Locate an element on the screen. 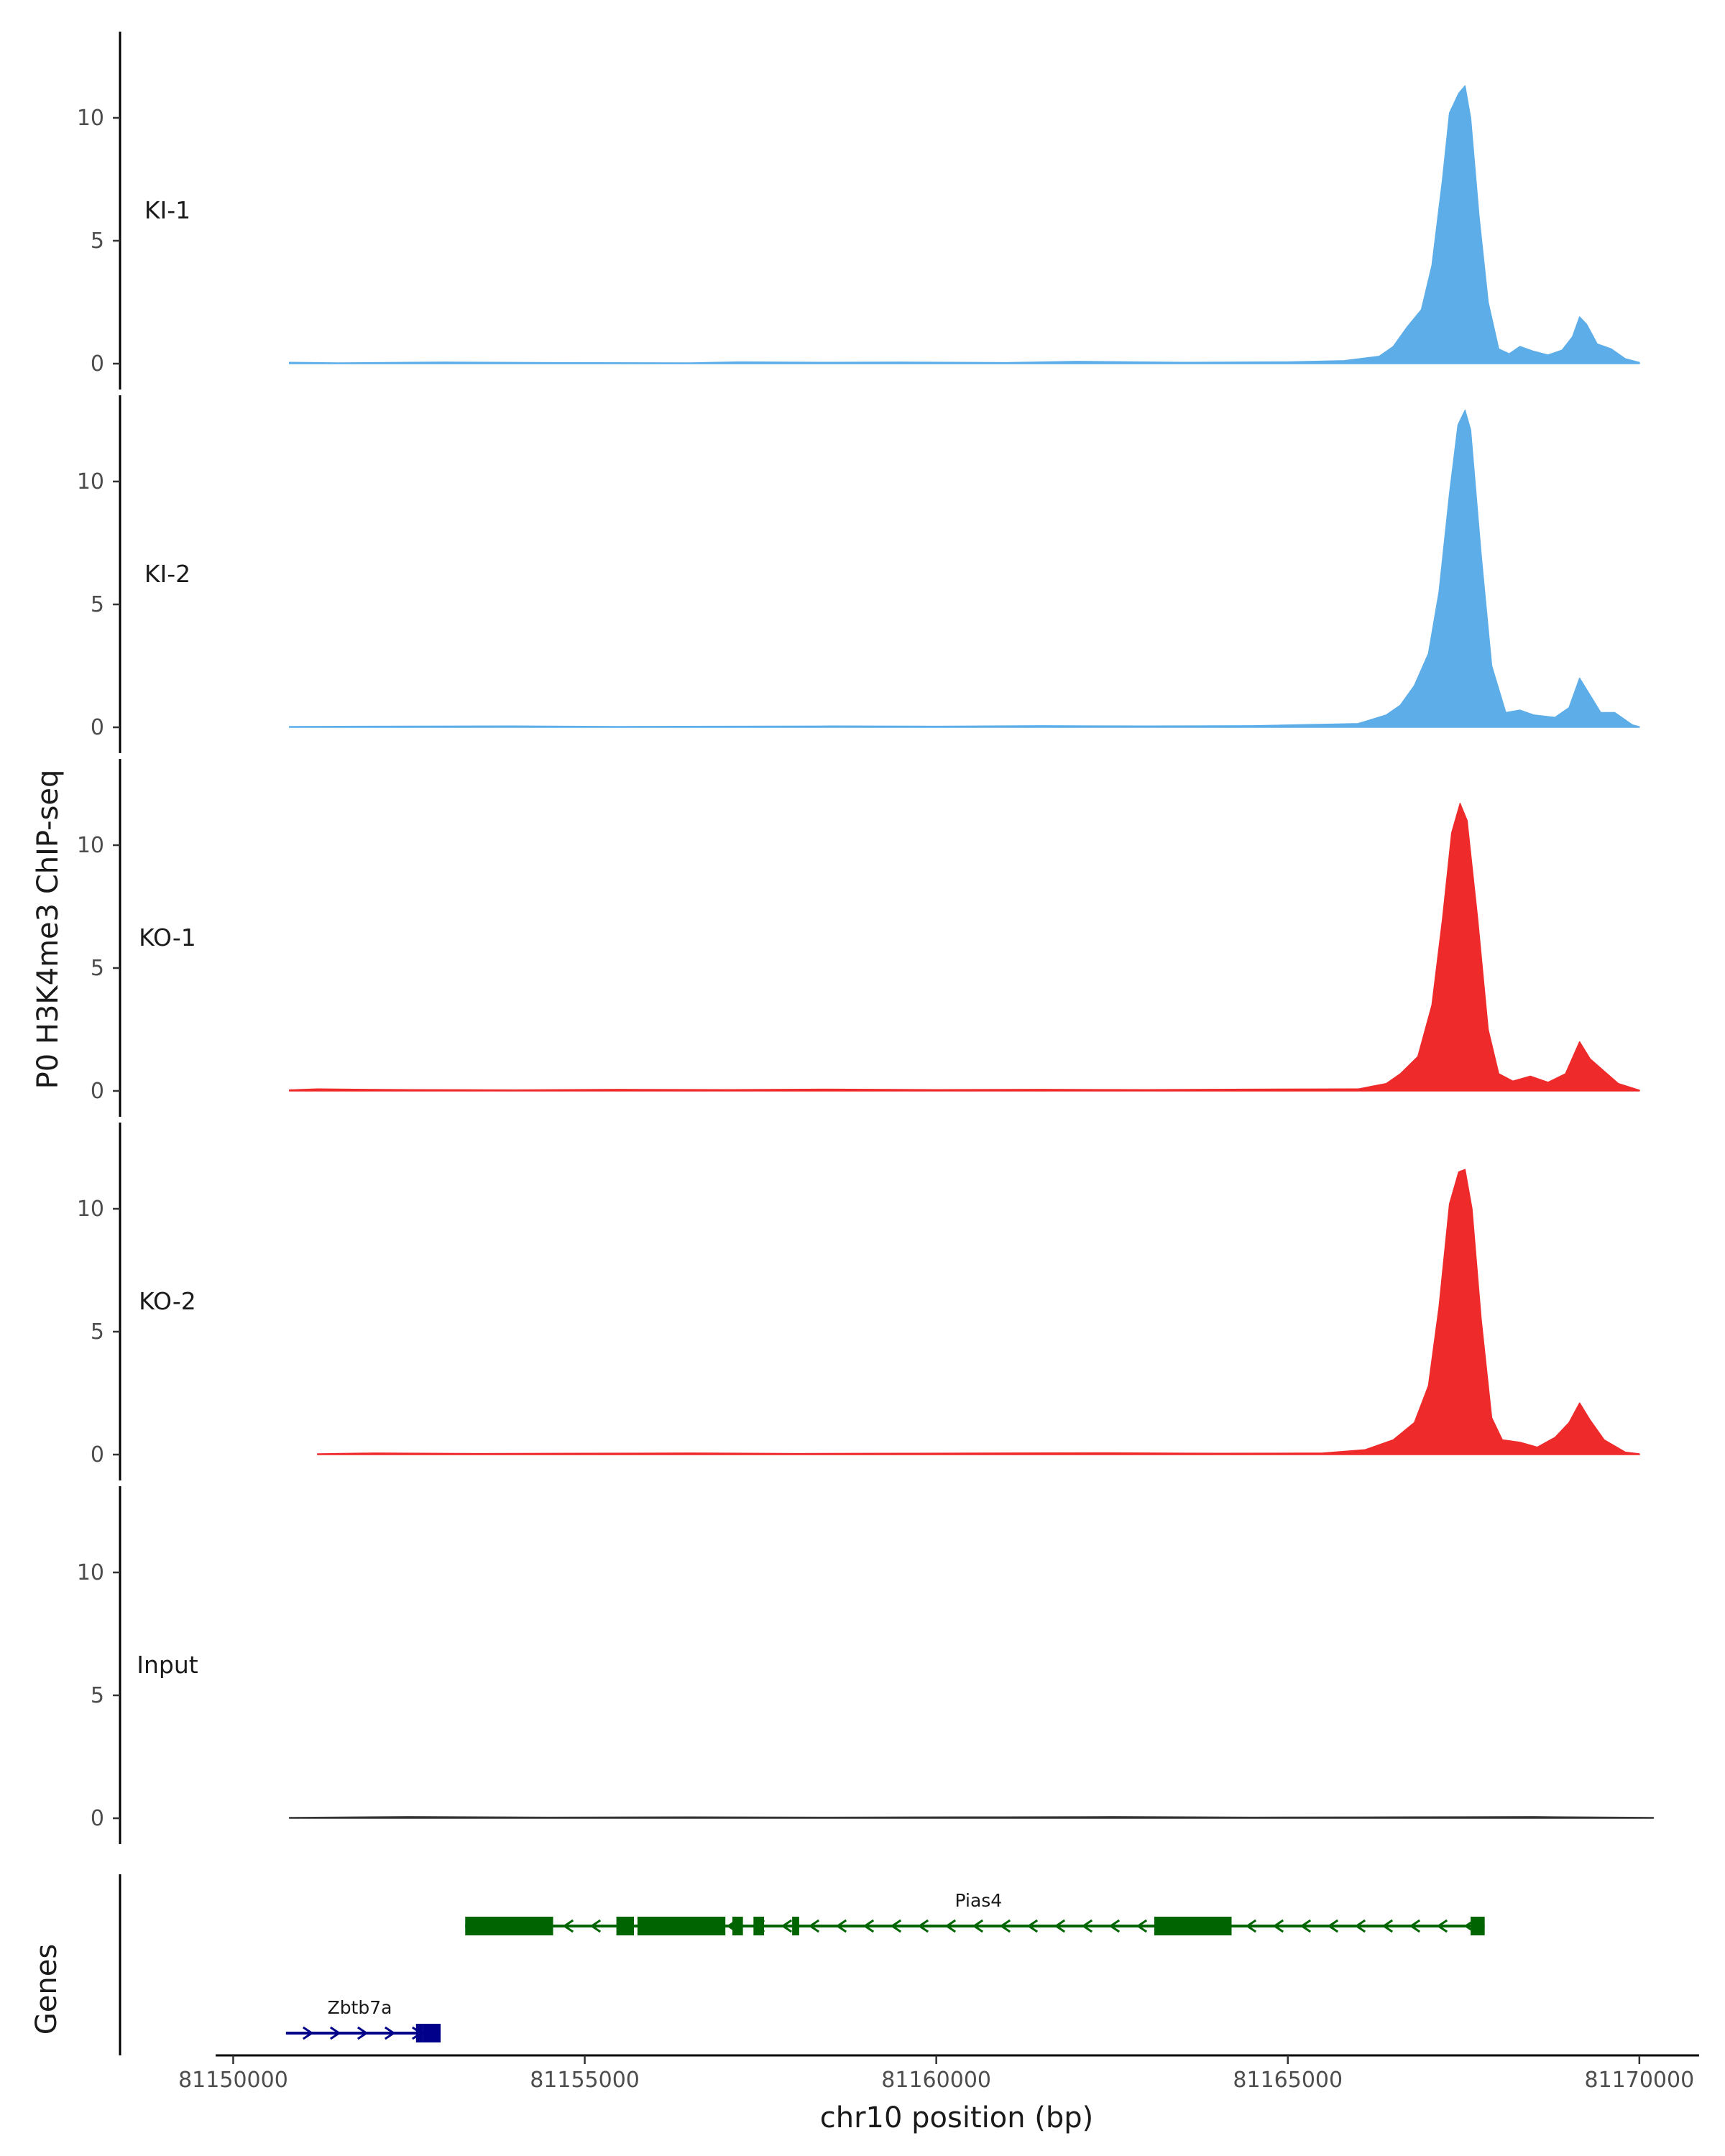 The height and width of the screenshot is (2156, 1725). x-tick-label: 81150000 is located at coordinates (233, 2080).